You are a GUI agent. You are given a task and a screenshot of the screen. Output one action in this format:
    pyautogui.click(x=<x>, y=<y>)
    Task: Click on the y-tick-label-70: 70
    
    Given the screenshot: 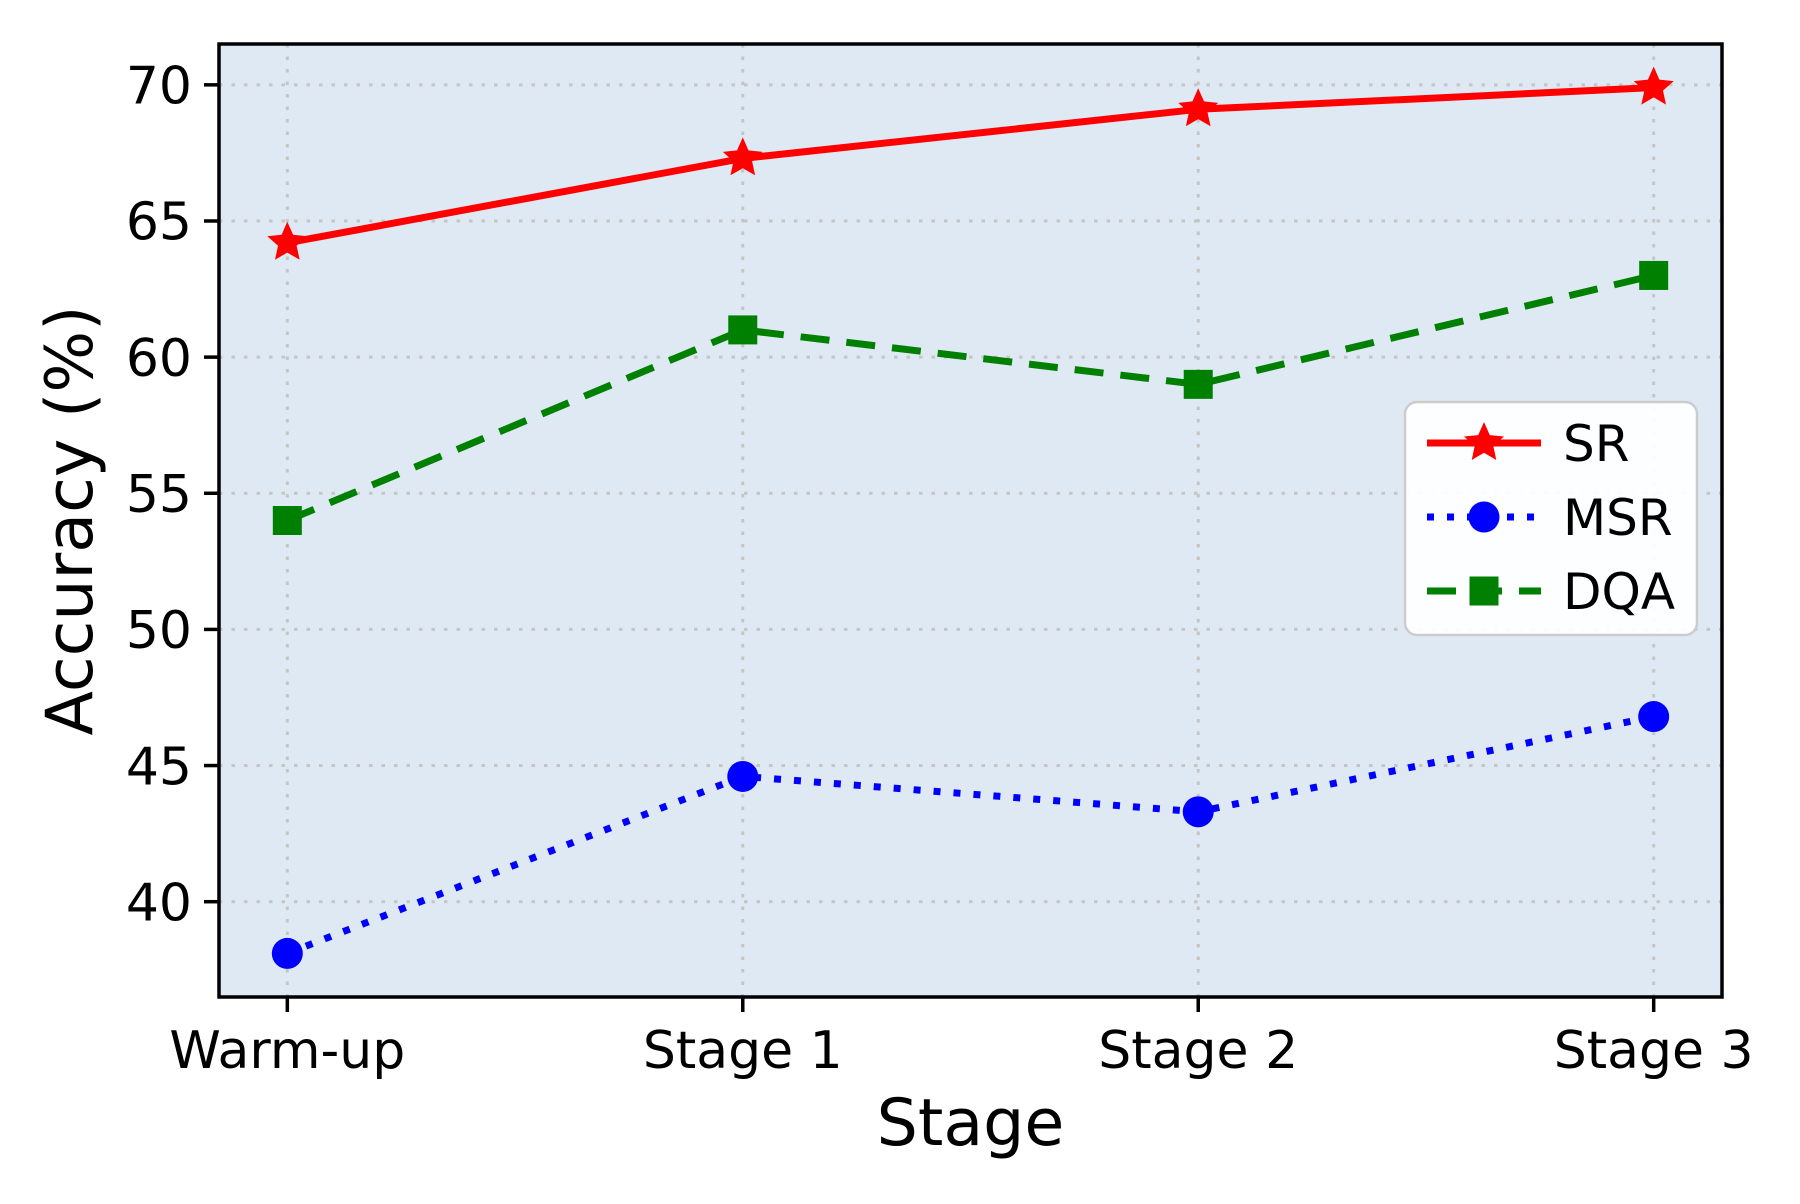 What is the action you would take?
    pyautogui.click(x=159, y=87)
    